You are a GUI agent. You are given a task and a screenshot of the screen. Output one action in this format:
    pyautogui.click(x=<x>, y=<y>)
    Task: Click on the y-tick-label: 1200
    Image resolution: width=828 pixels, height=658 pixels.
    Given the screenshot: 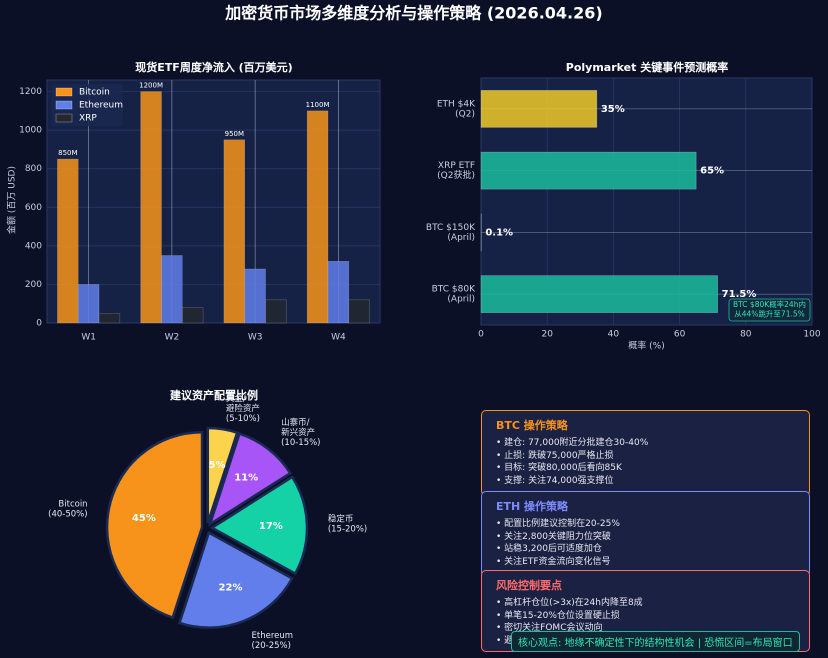 What is the action you would take?
    pyautogui.click(x=30, y=92)
    